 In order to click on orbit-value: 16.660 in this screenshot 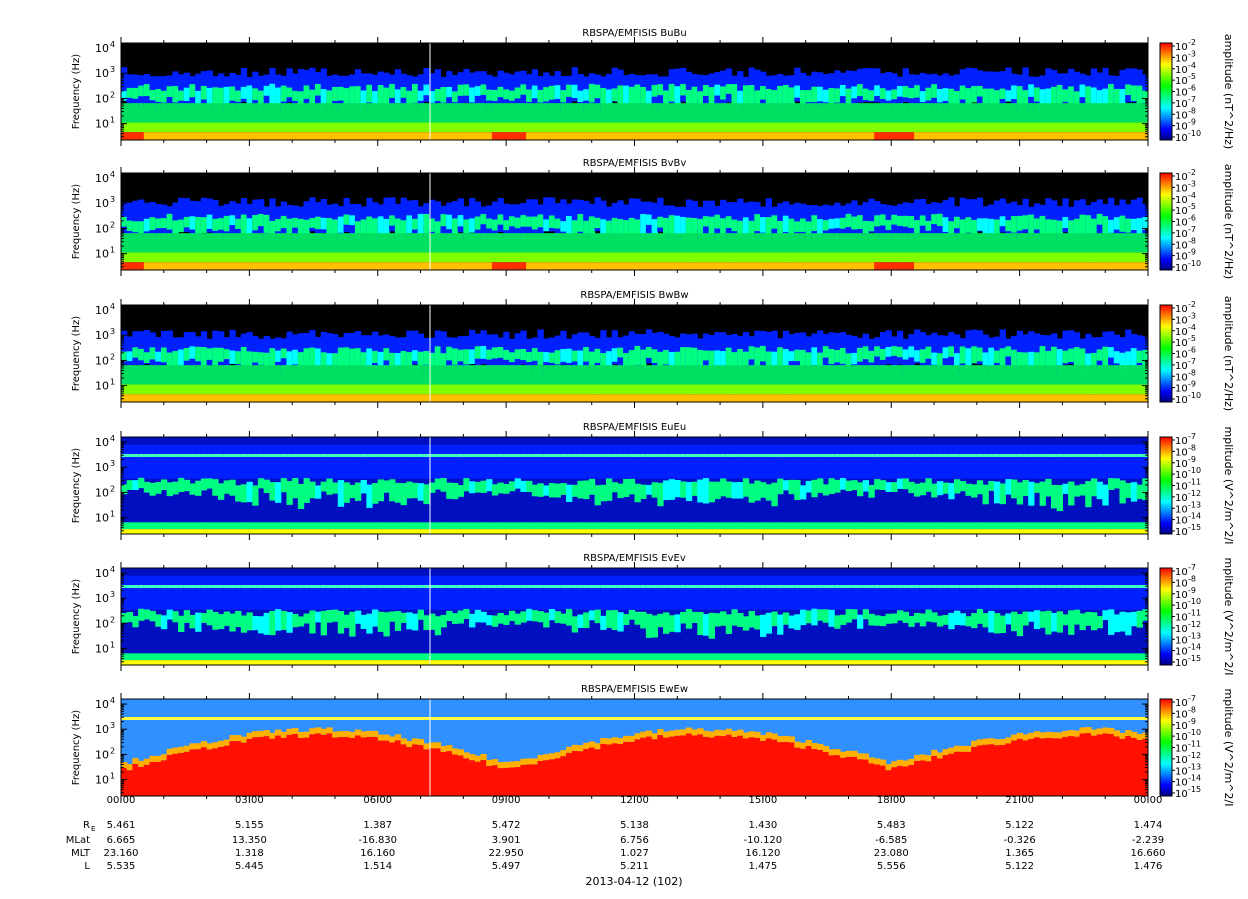, I will do `click(1148, 853)`.